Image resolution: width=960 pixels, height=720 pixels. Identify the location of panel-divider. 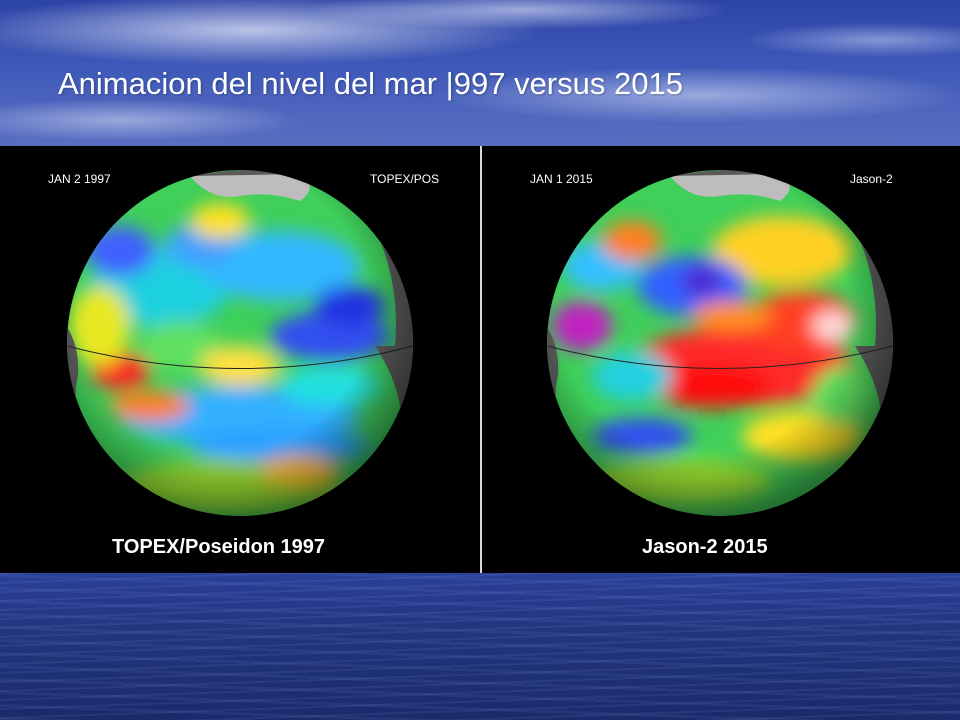
(481, 359).